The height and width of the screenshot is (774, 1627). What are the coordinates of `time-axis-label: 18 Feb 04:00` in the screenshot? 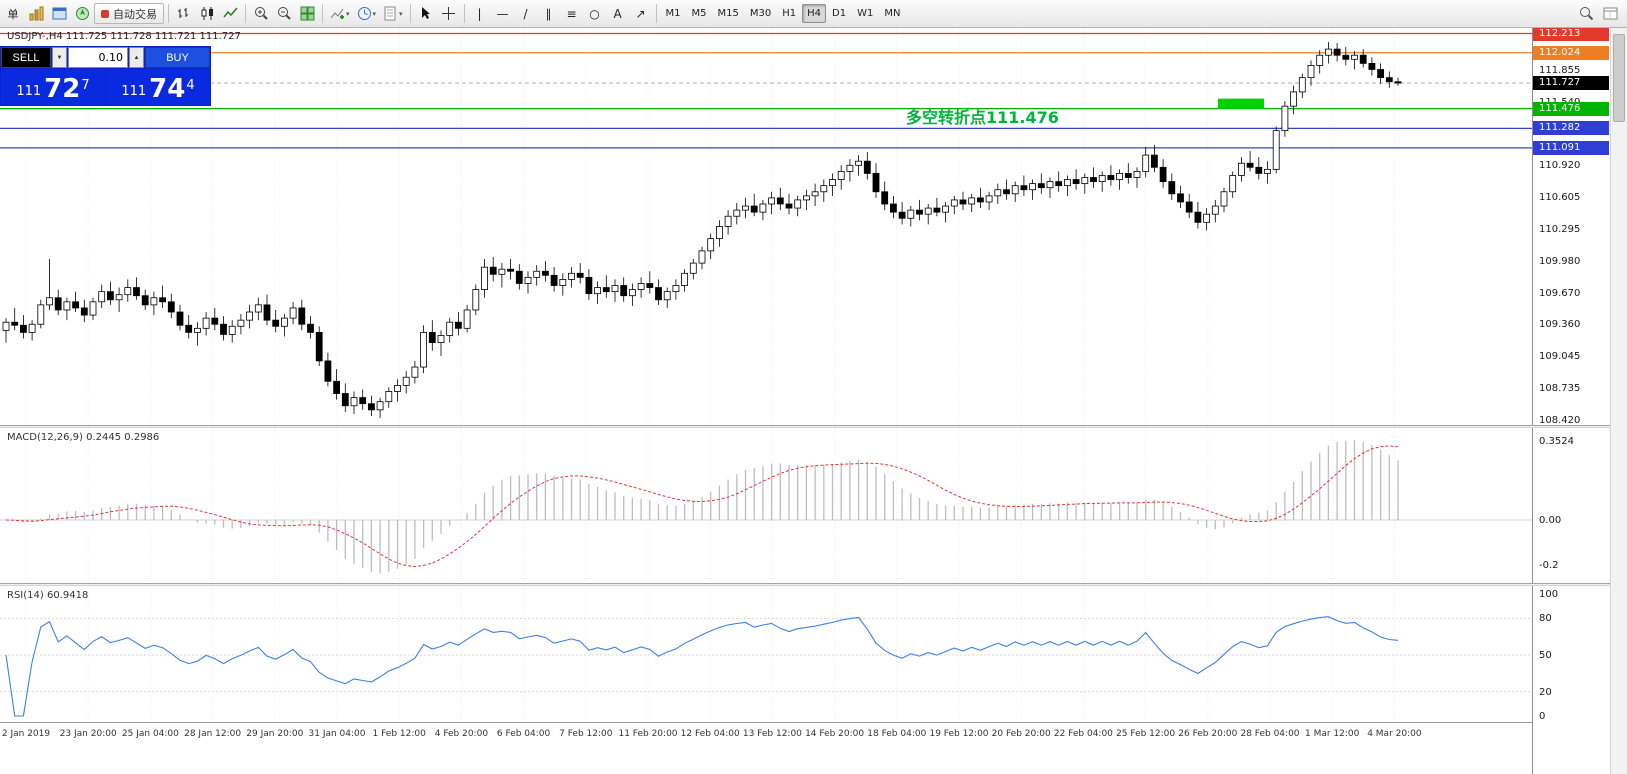 It's located at (897, 734).